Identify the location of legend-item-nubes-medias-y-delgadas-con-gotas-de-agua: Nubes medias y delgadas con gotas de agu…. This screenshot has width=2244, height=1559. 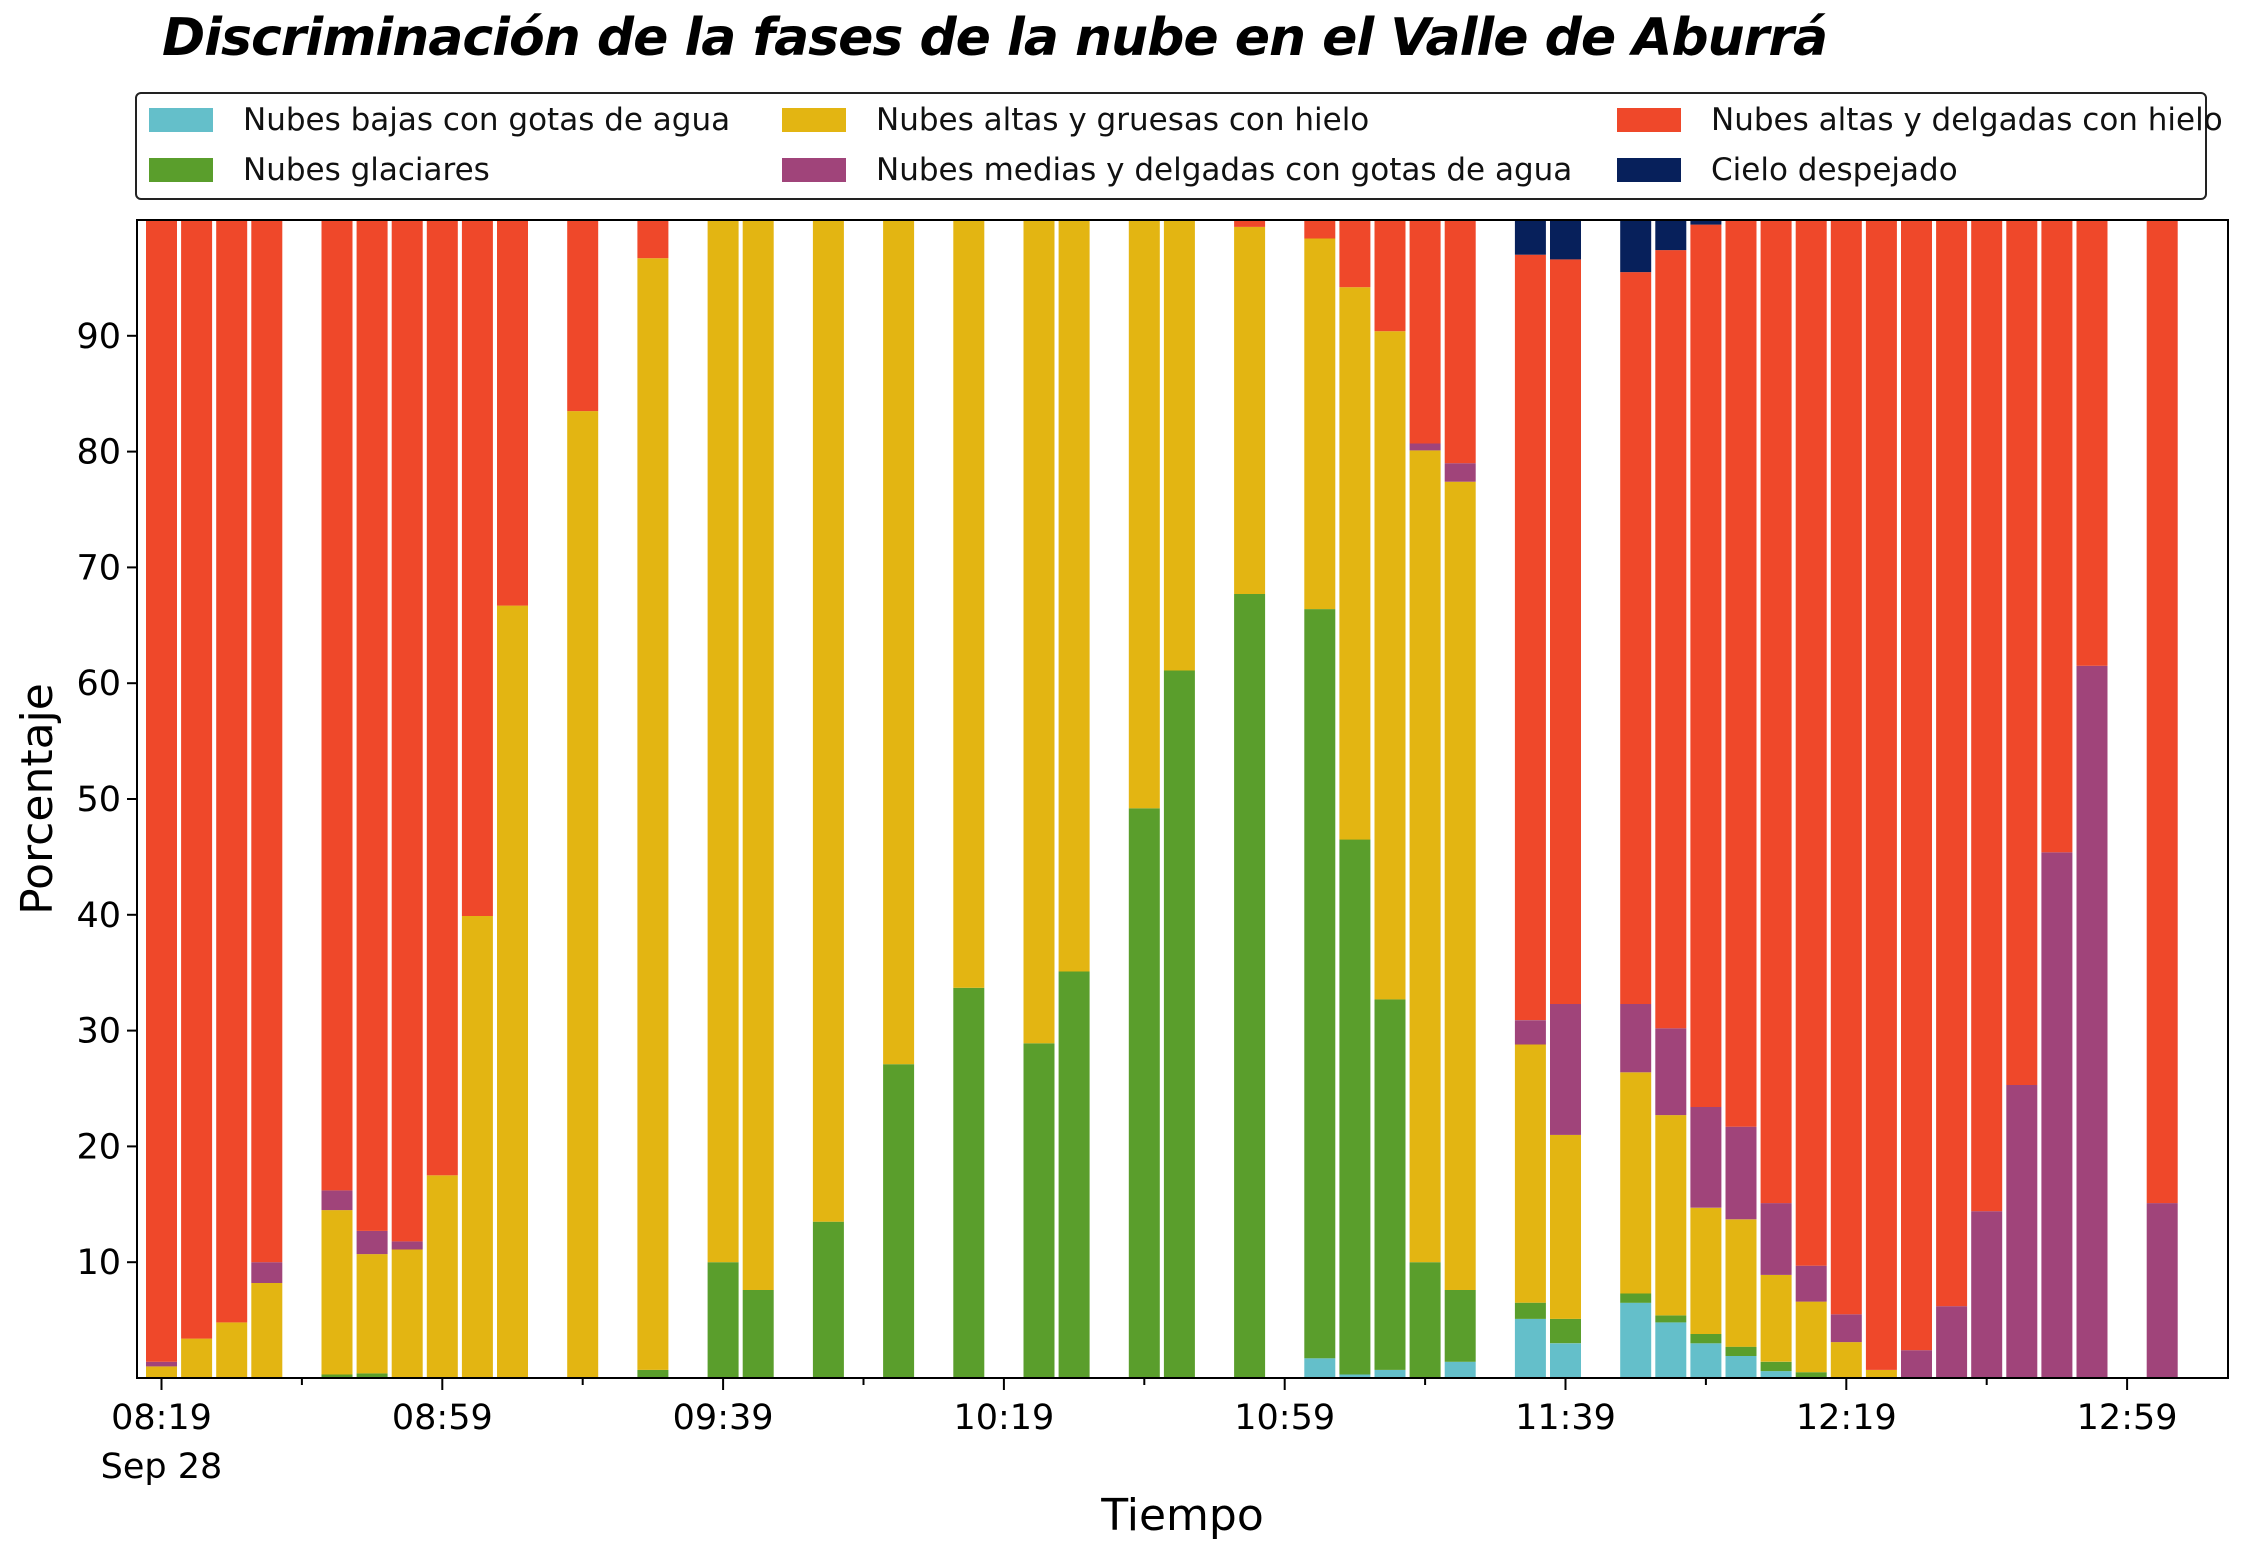
(1177, 170).